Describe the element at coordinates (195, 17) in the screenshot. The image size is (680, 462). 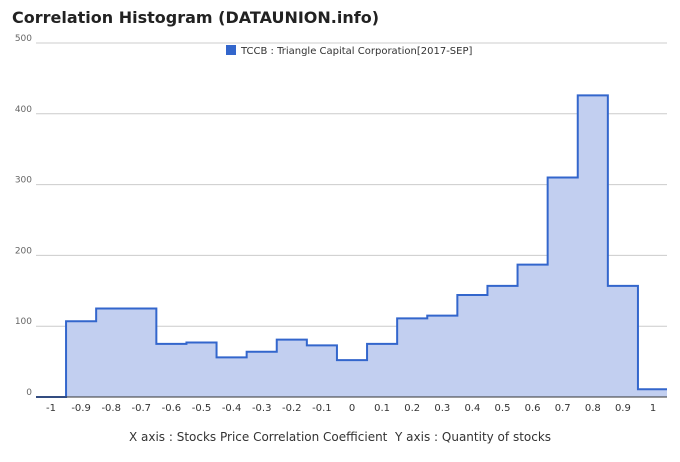
I see `chart-title: Correlation Histogram (DATAUNION.info)` at that location.